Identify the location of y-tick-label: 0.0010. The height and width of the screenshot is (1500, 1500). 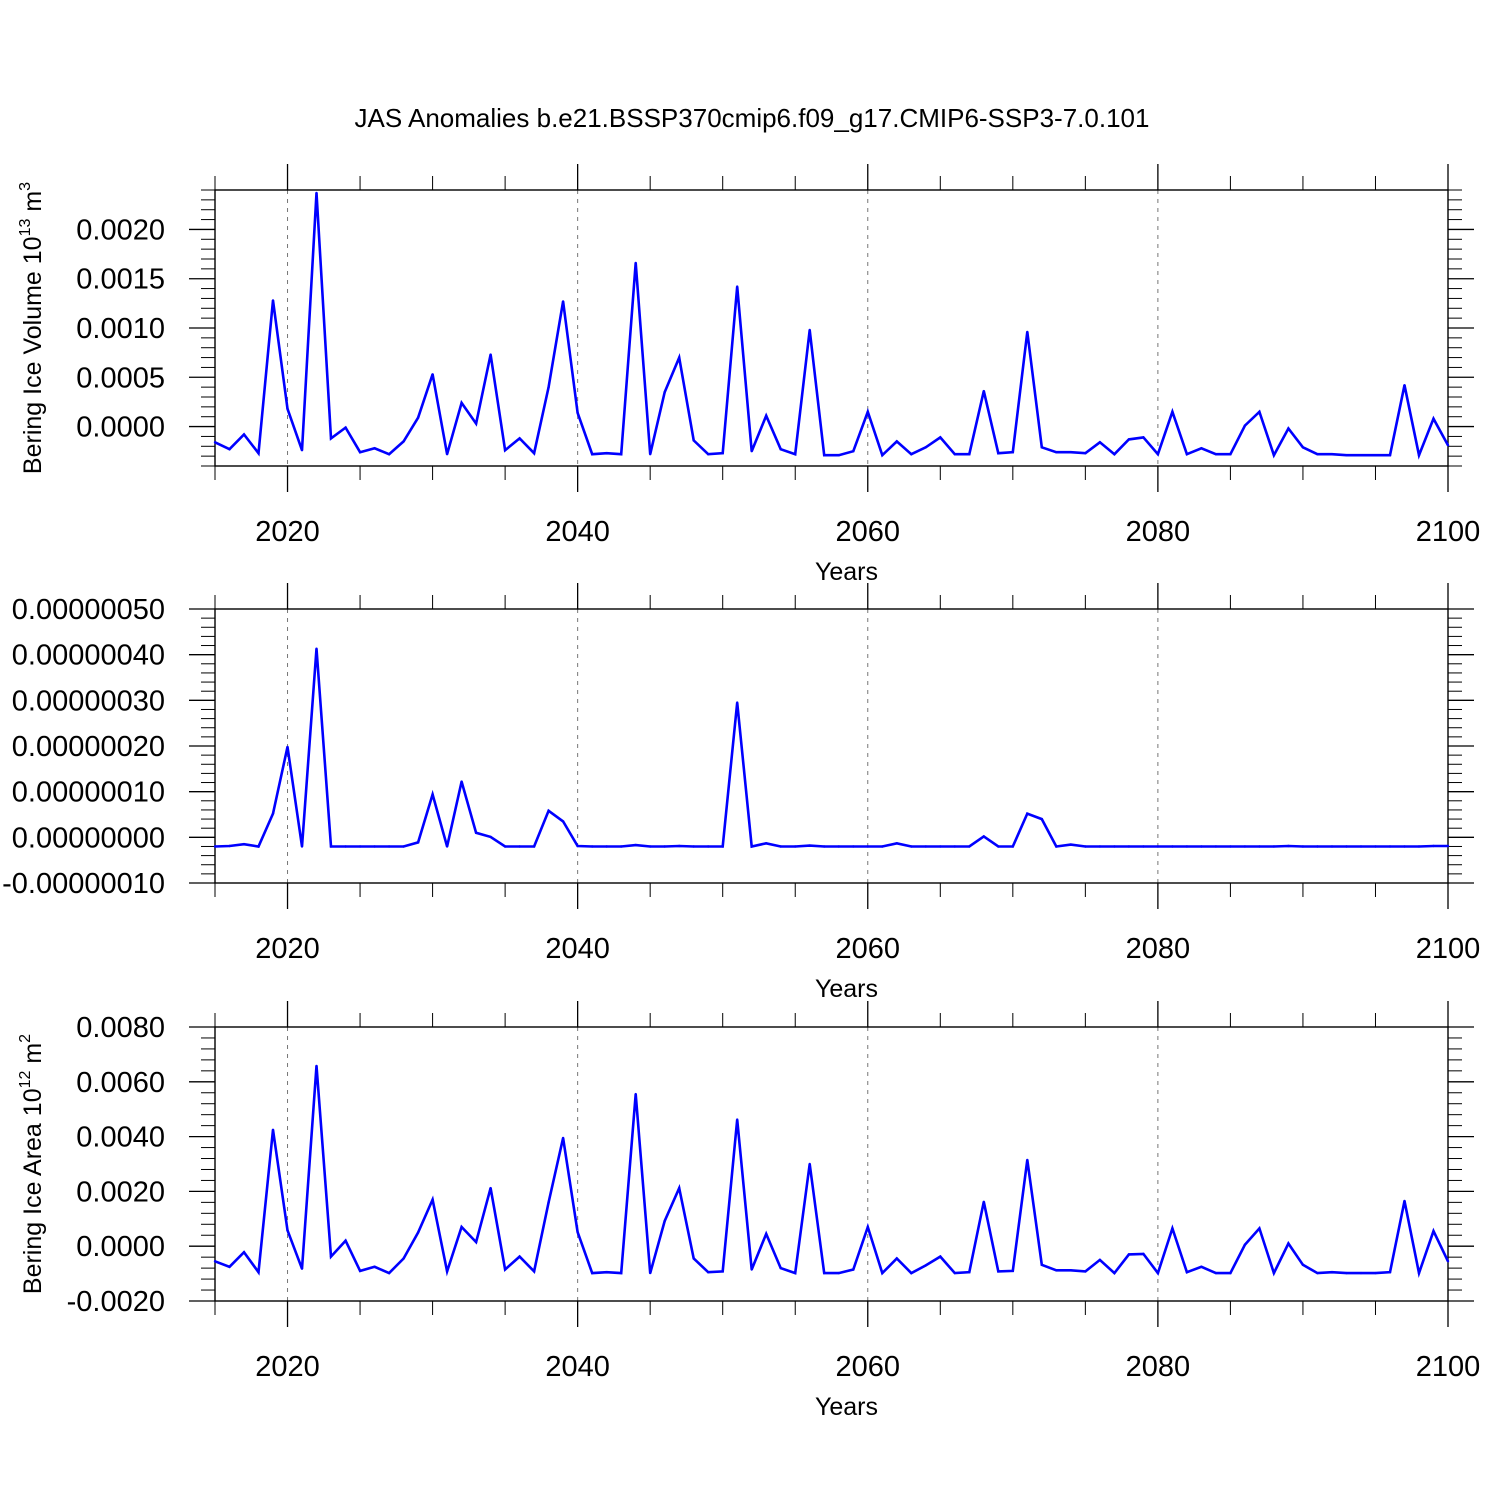
(120, 329).